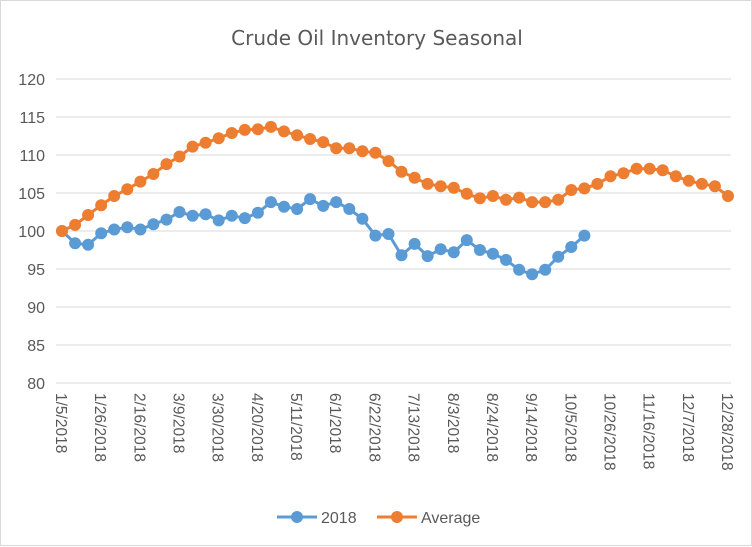 The height and width of the screenshot is (547, 752). Describe the element at coordinates (317, 518) in the screenshot. I see `legend-item-2018: 2018` at that location.